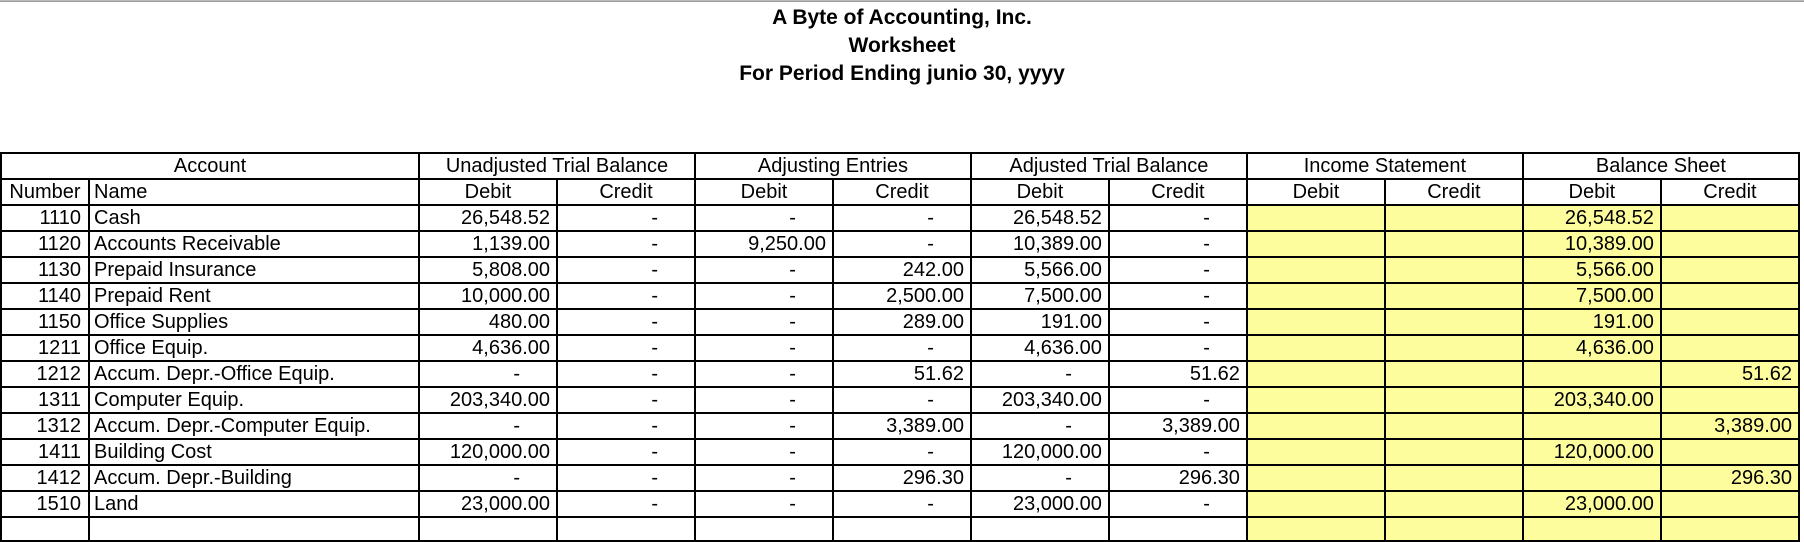 Image resolution: width=1804 pixels, height=542 pixels. I want to click on cell-balance-sheet-debit: 191.00, so click(1591, 322).